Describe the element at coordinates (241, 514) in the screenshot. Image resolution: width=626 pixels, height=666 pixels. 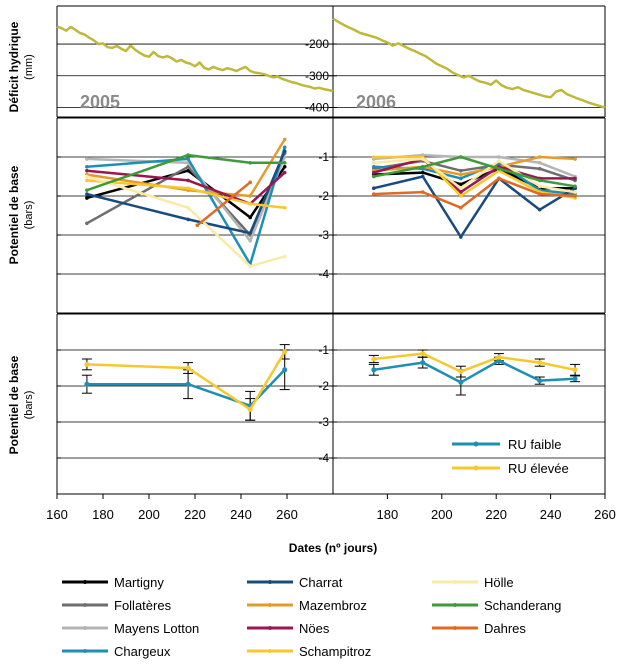
I see `x-tick-label: 240` at that location.